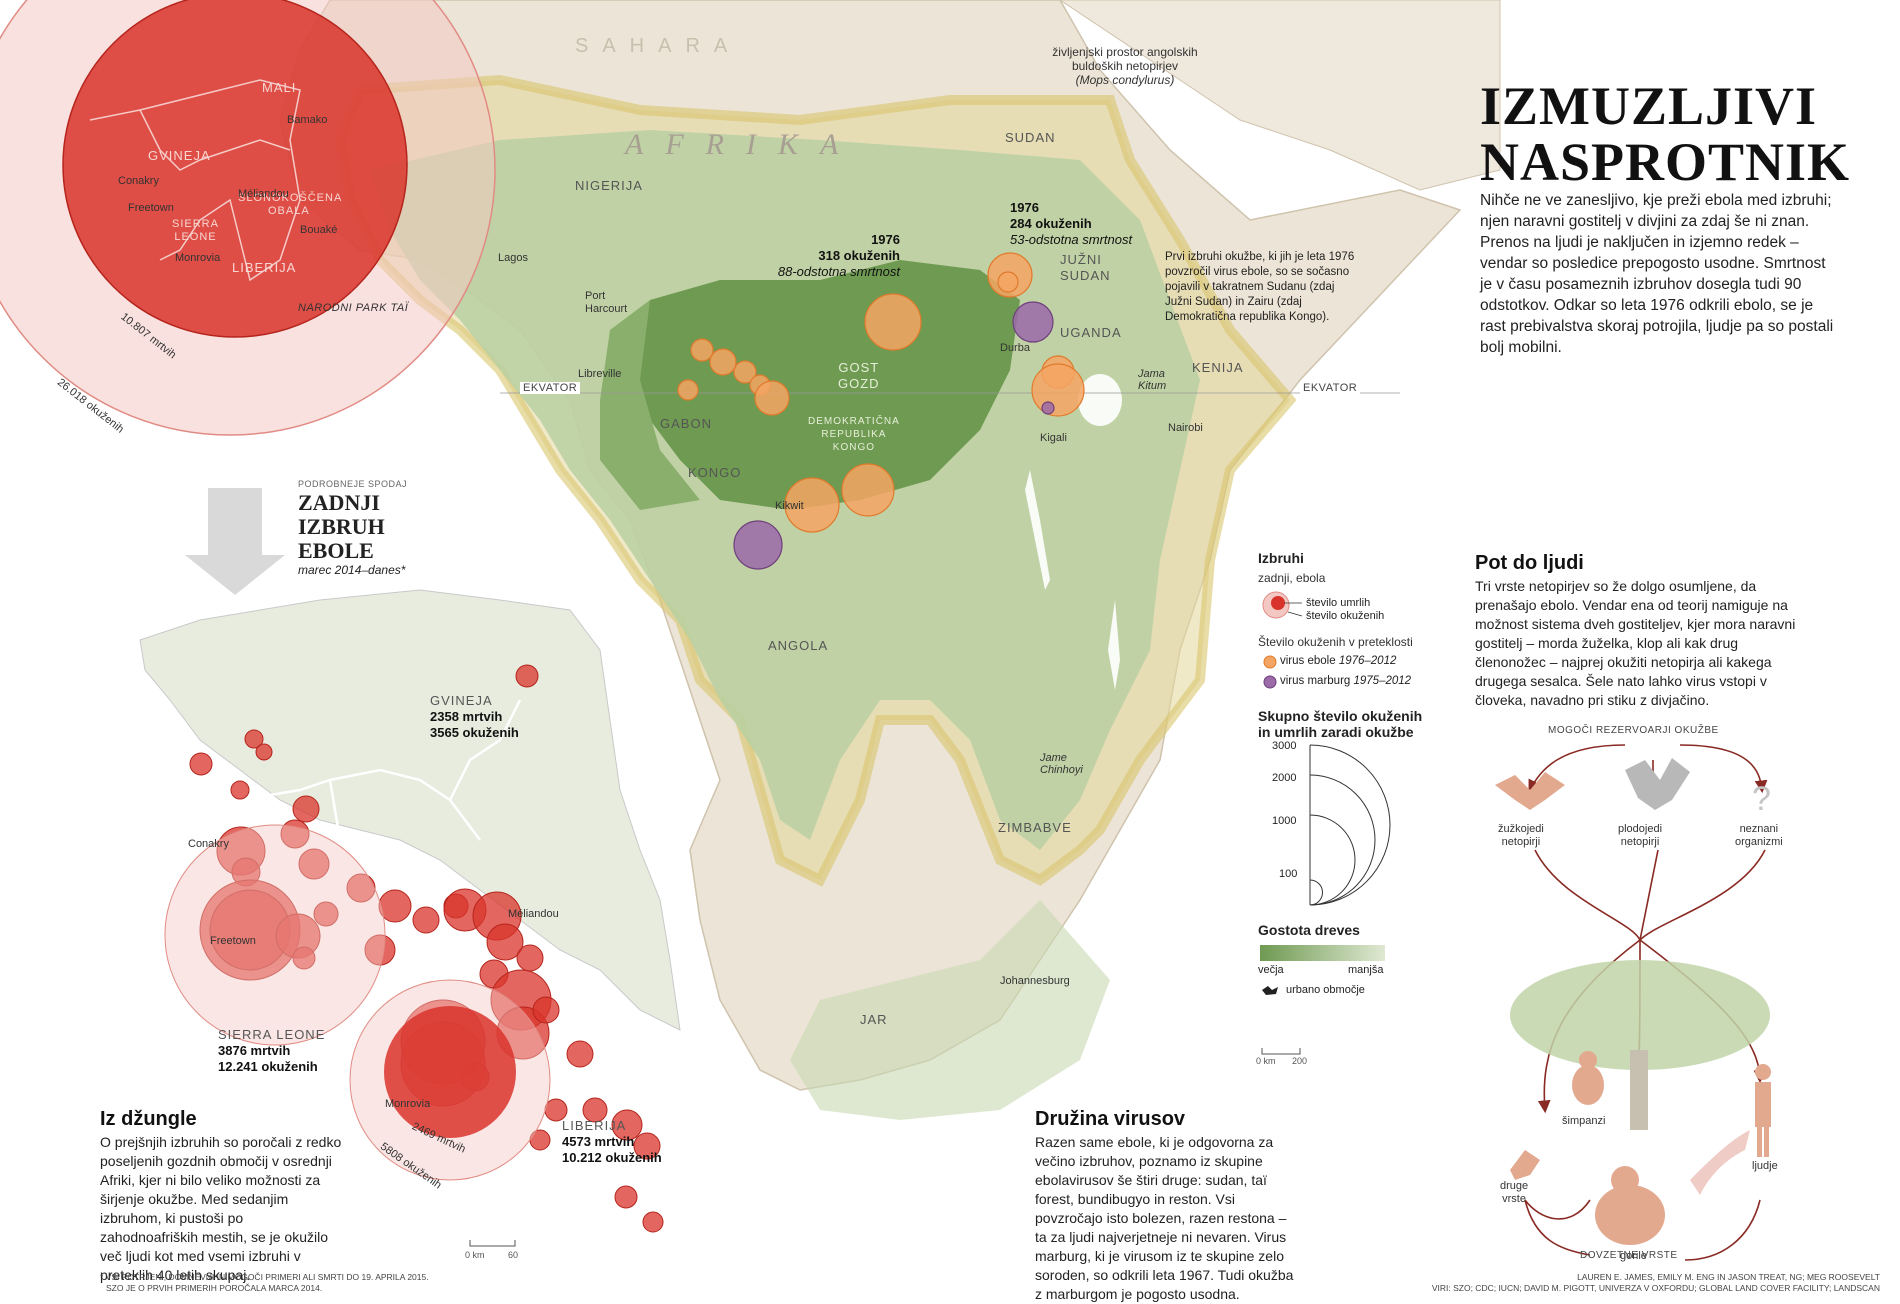 The width and height of the screenshot is (1900, 1304). What do you see at coordinates (854, 434) in the screenshot?
I see `drk-line2: REPUBLIKA` at bounding box center [854, 434].